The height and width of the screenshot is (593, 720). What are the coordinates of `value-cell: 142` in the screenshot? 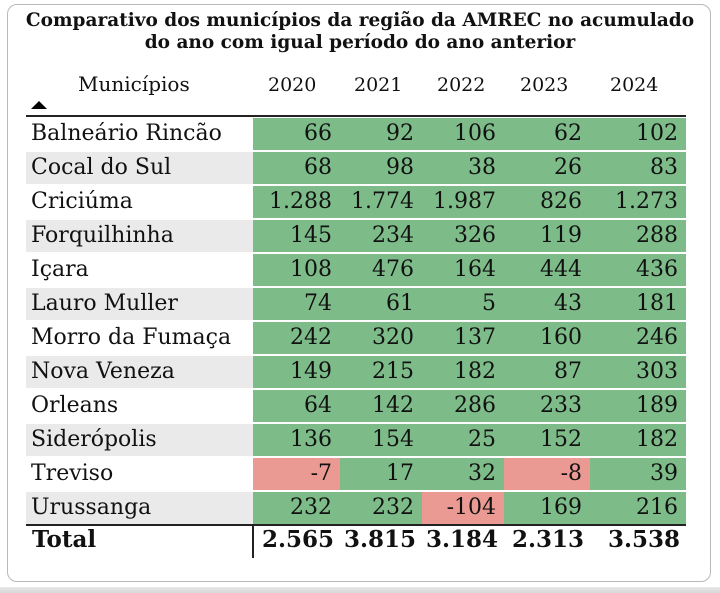 It's located at (381, 406).